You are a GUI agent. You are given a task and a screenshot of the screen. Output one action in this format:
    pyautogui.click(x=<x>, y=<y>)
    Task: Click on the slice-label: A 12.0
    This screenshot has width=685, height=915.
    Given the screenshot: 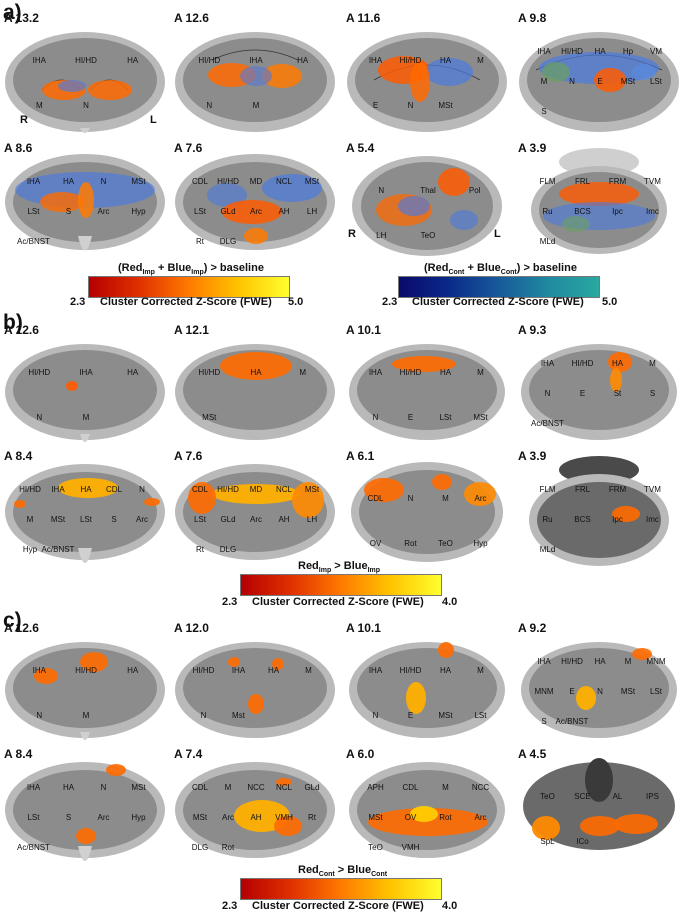 What is the action you would take?
    pyautogui.click(x=191, y=628)
    